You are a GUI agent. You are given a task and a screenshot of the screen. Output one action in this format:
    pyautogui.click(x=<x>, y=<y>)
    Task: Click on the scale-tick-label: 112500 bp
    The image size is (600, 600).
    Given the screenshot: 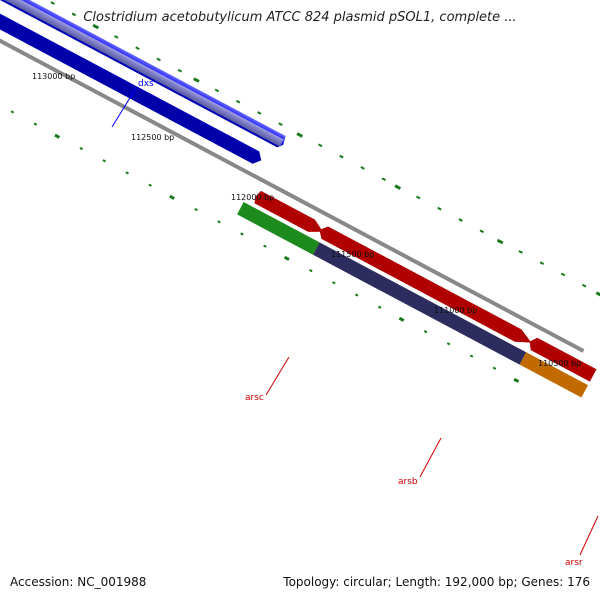 What is the action you would take?
    pyautogui.click(x=152, y=137)
    